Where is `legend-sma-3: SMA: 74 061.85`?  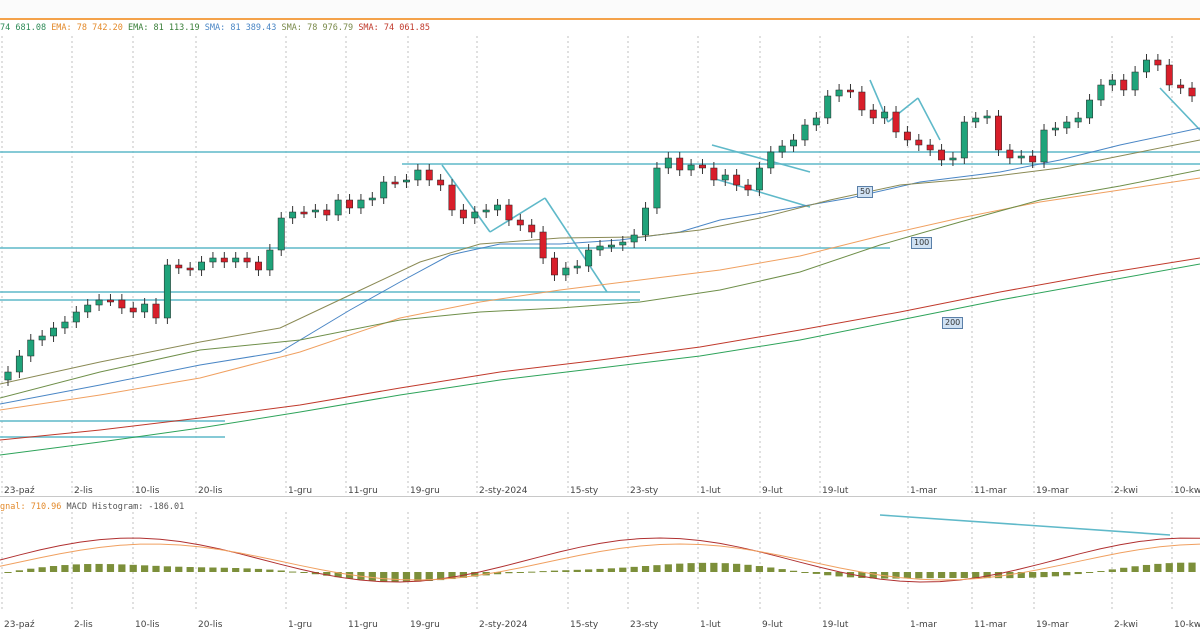 legend-sma-3: SMA: 74 061.85 is located at coordinates (394, 28).